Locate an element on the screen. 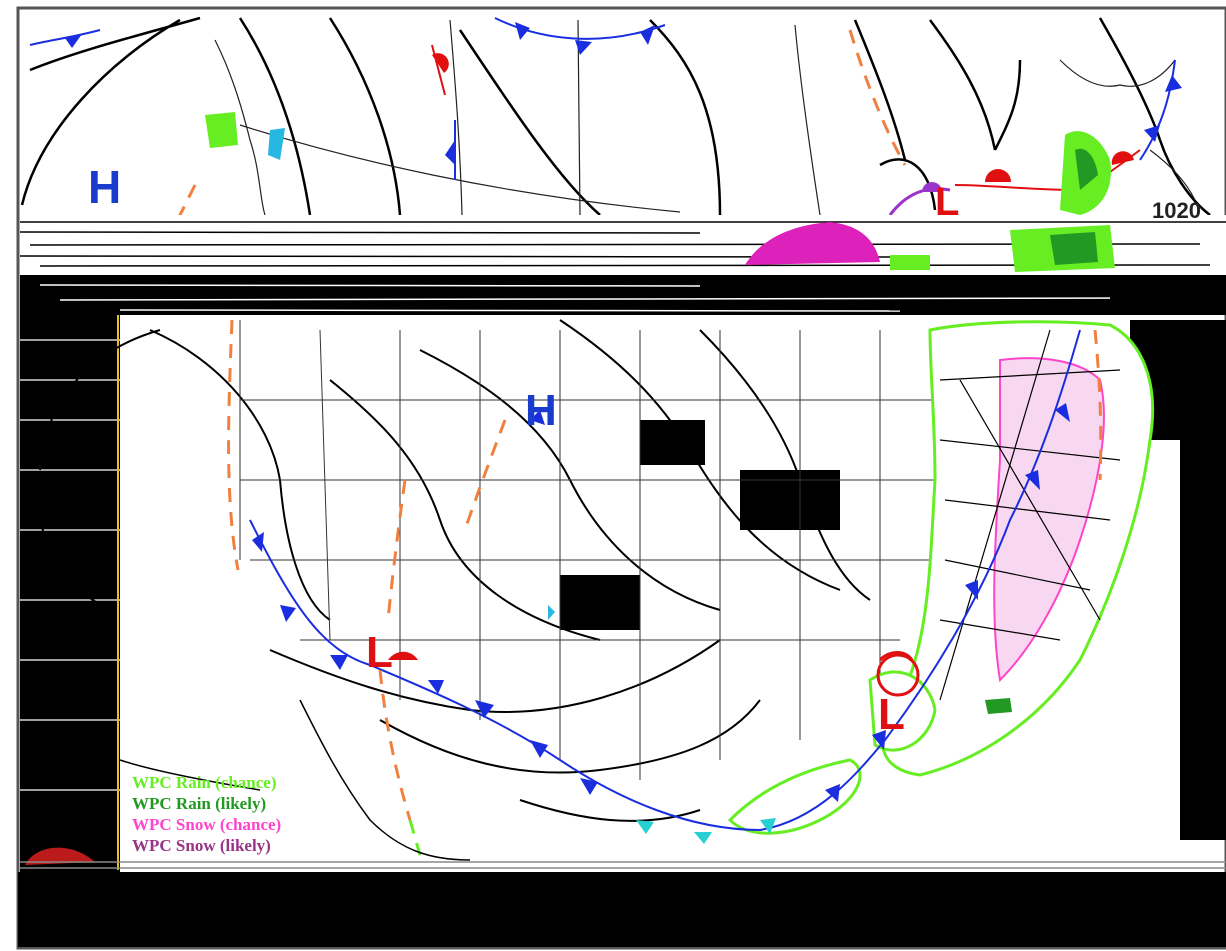  occluded-front is located at coordinates (919, 199).